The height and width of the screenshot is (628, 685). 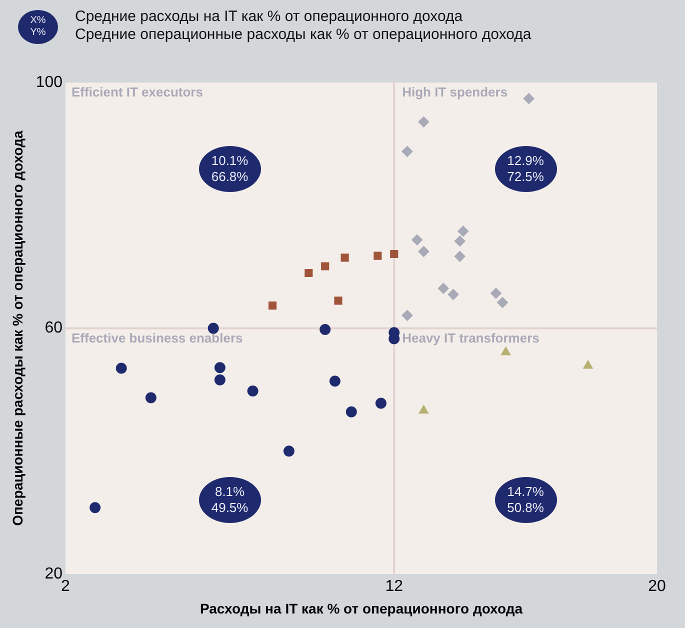 I want to click on ellipse-key-icon: X% Y%, so click(x=38, y=27).